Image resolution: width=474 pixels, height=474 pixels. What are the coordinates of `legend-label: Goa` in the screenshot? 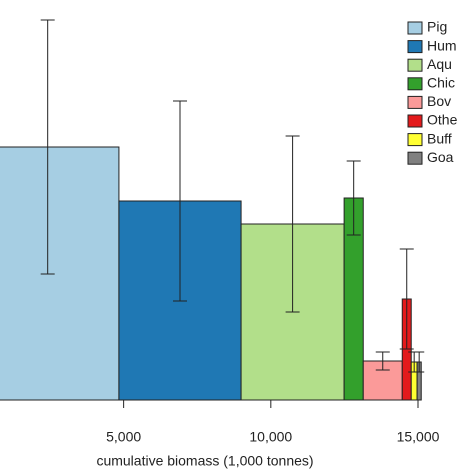 It's located at (440, 157).